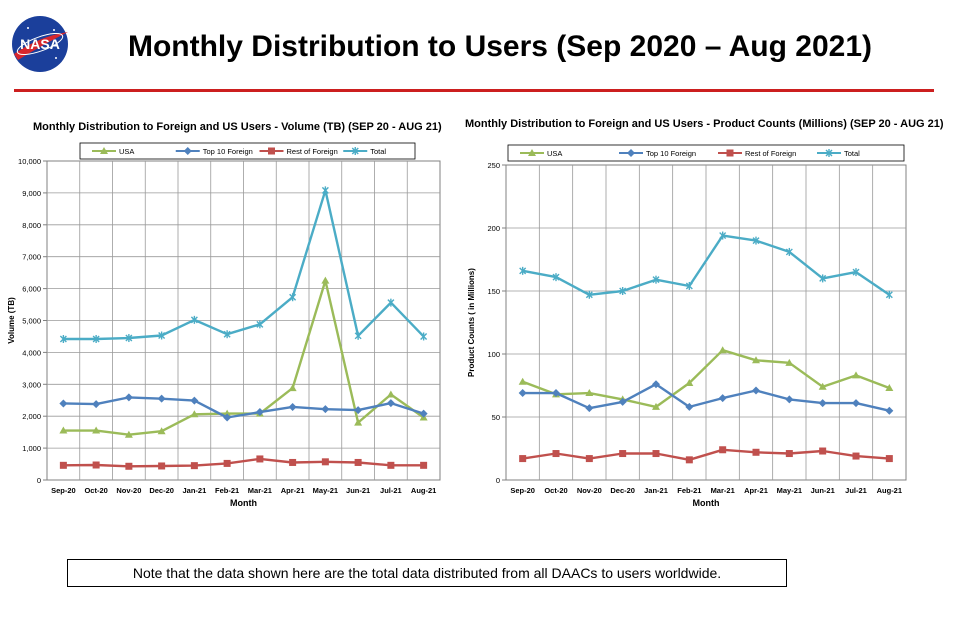  I want to click on volume-legend-marker-rest, so click(271, 151).